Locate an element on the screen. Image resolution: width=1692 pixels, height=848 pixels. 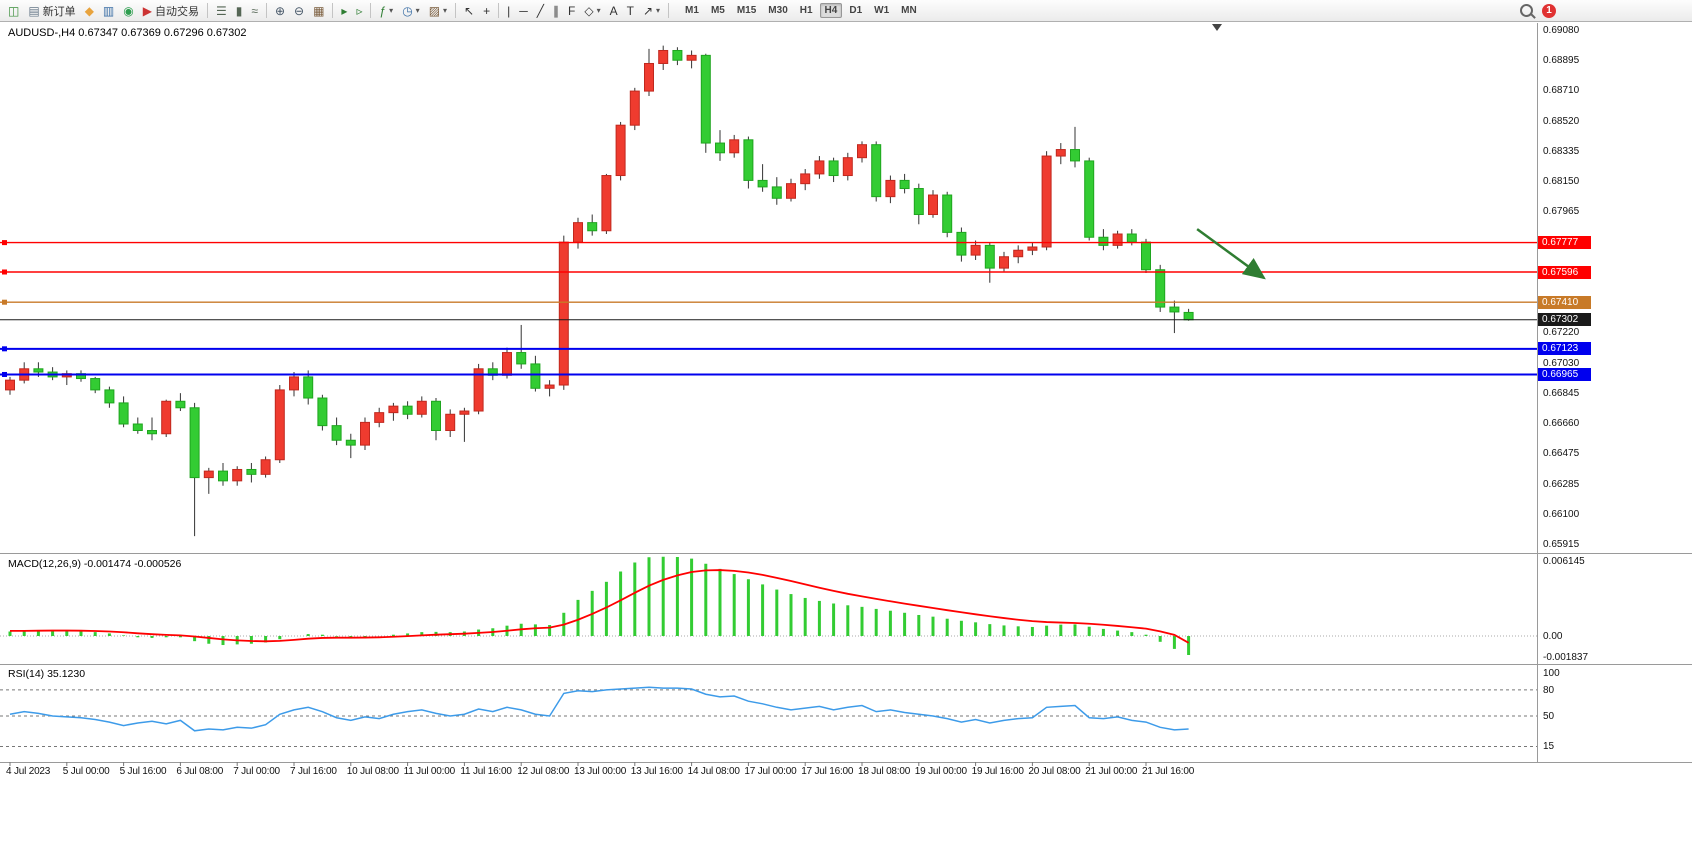
zoom-out-button: ⊖ is located at coordinates (299, 11).